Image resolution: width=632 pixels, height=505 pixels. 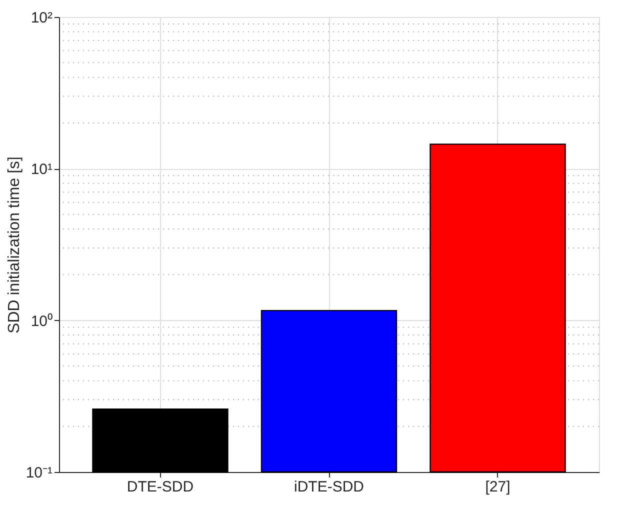 What do you see at coordinates (14, 245) in the screenshot?
I see `y-axis-title: SDD initialization time [s]` at bounding box center [14, 245].